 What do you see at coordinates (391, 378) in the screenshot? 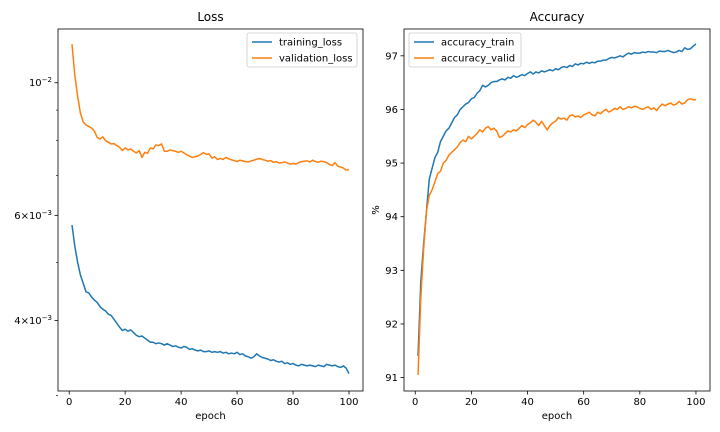
I see `accuracy-y-tick-label: 91` at bounding box center [391, 378].